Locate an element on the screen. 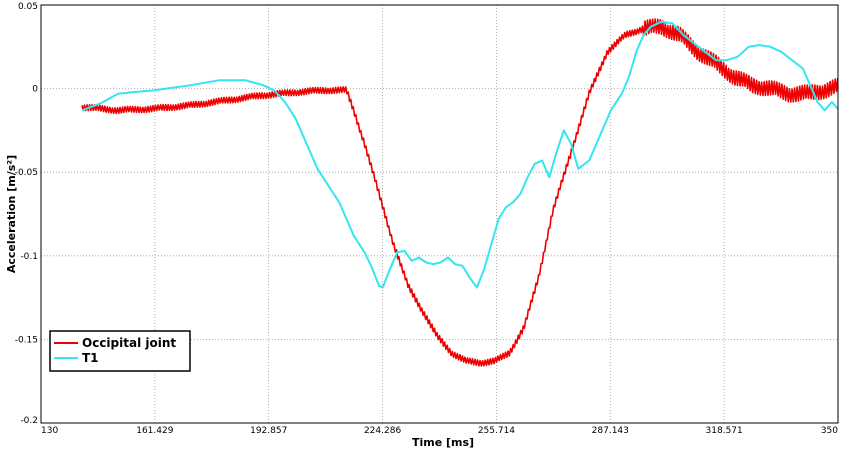  y-tick-label: -0.2 is located at coordinates (29, 421).